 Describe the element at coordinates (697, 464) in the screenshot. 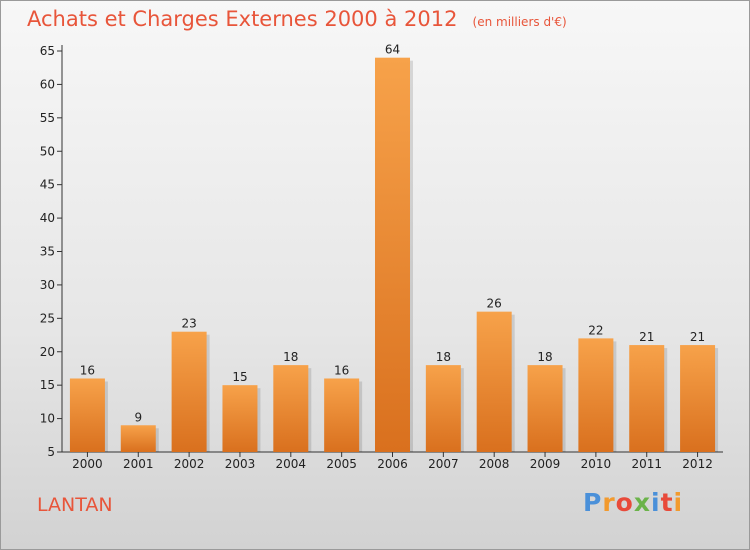

I see `x-tick-label: 2012` at that location.